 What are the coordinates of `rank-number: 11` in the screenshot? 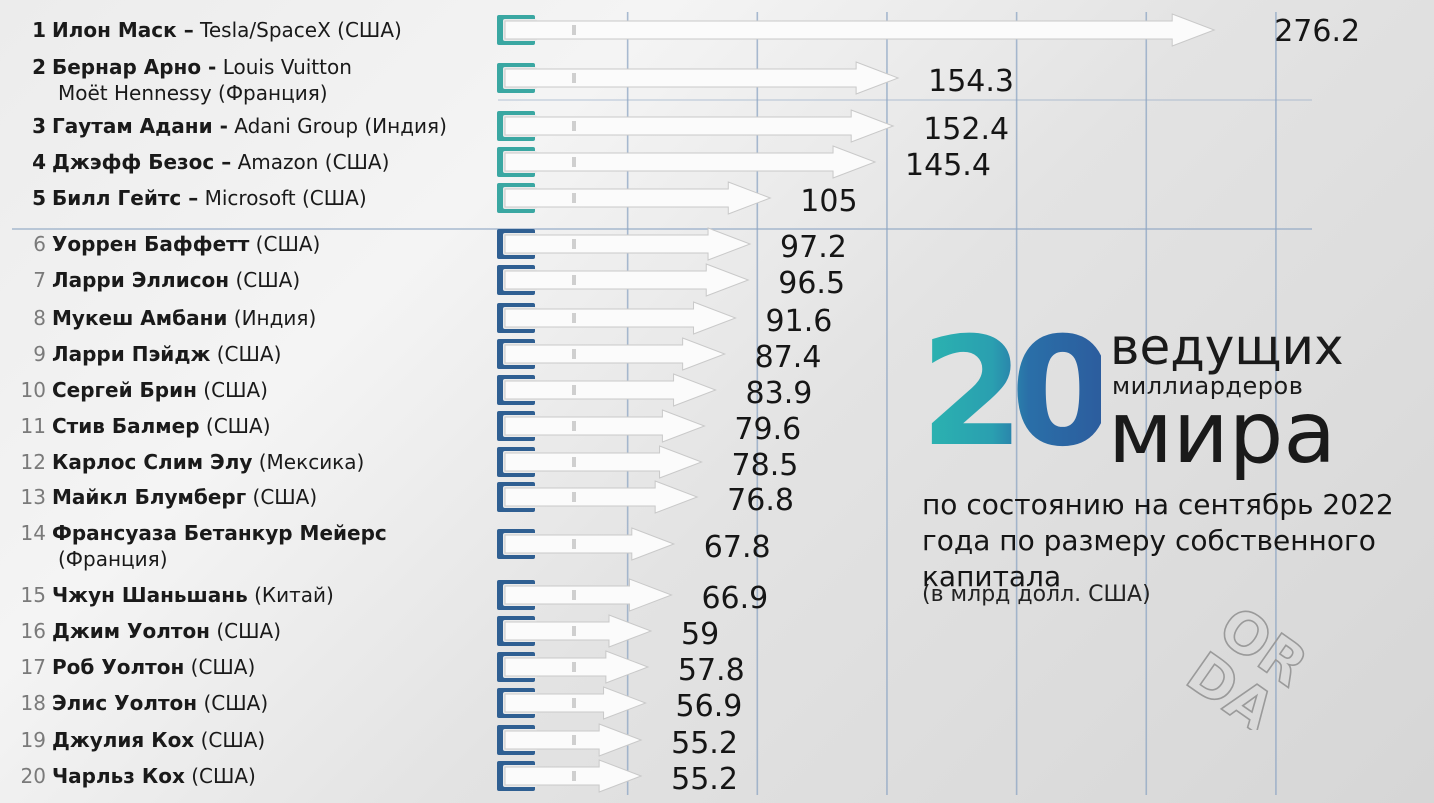 It's located at (33, 426).